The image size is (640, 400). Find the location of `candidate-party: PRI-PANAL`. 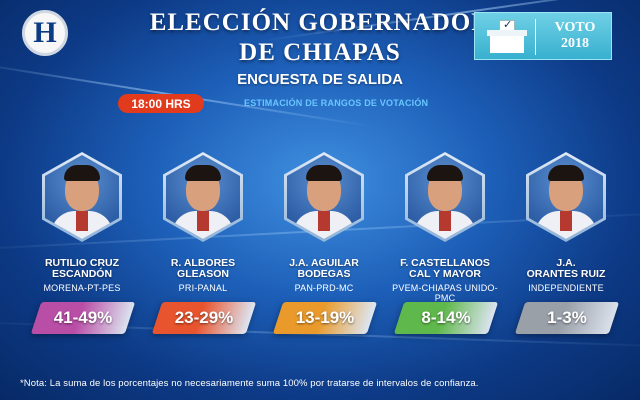

candidate-party: PRI-PANAL is located at coordinates (203, 288).